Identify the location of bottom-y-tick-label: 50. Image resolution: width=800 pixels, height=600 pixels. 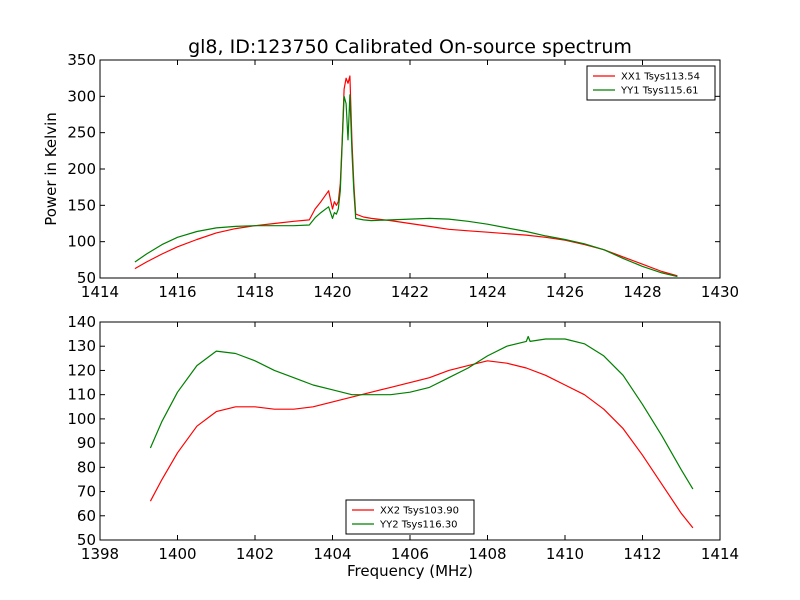
(86, 540).